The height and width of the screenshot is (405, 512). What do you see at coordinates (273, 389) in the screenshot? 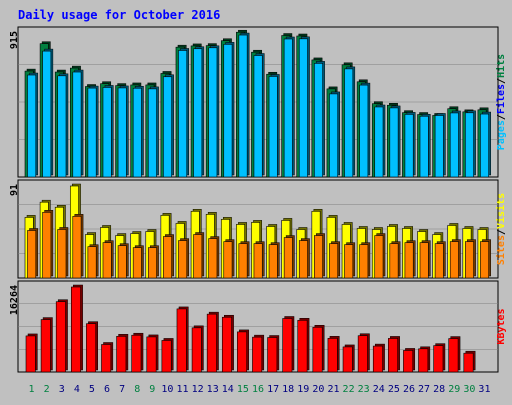
I see `day-label: 17` at bounding box center [273, 389].